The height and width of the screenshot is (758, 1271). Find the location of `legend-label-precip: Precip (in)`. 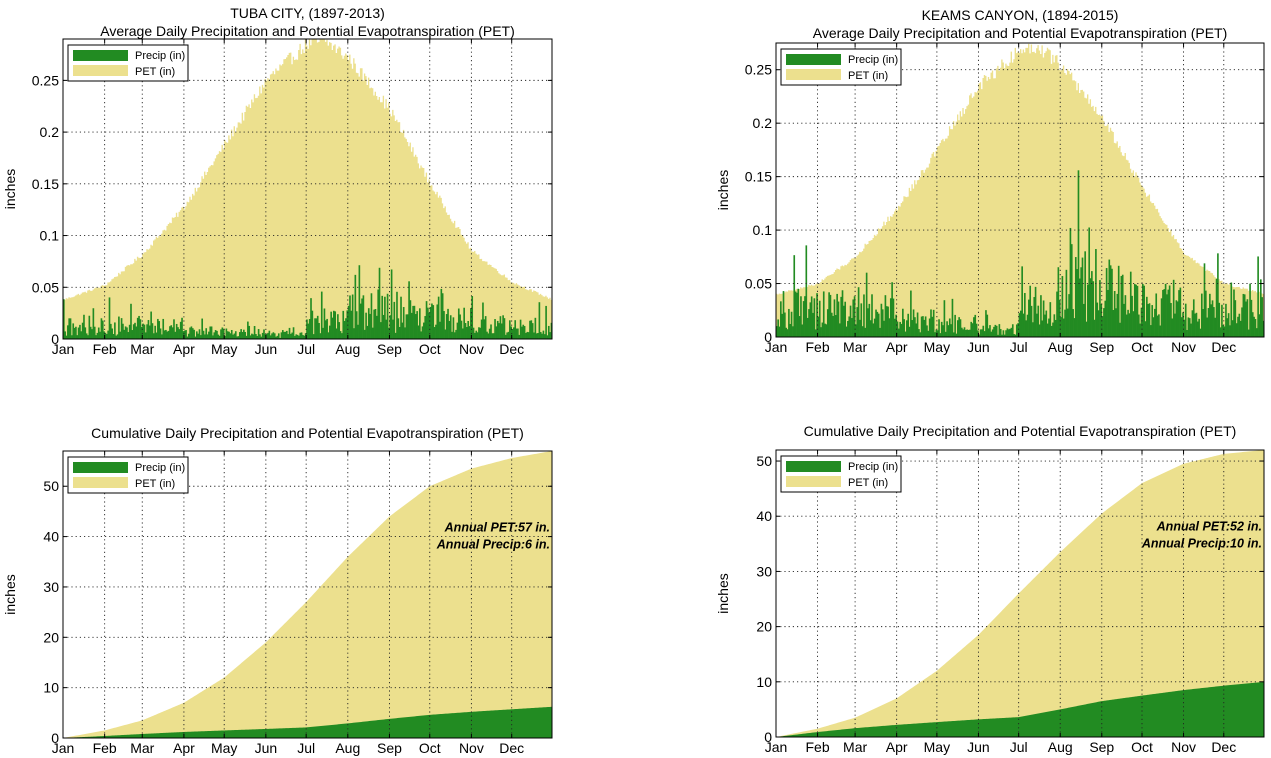

legend-label-precip: Precip (in) is located at coordinates (873, 60).